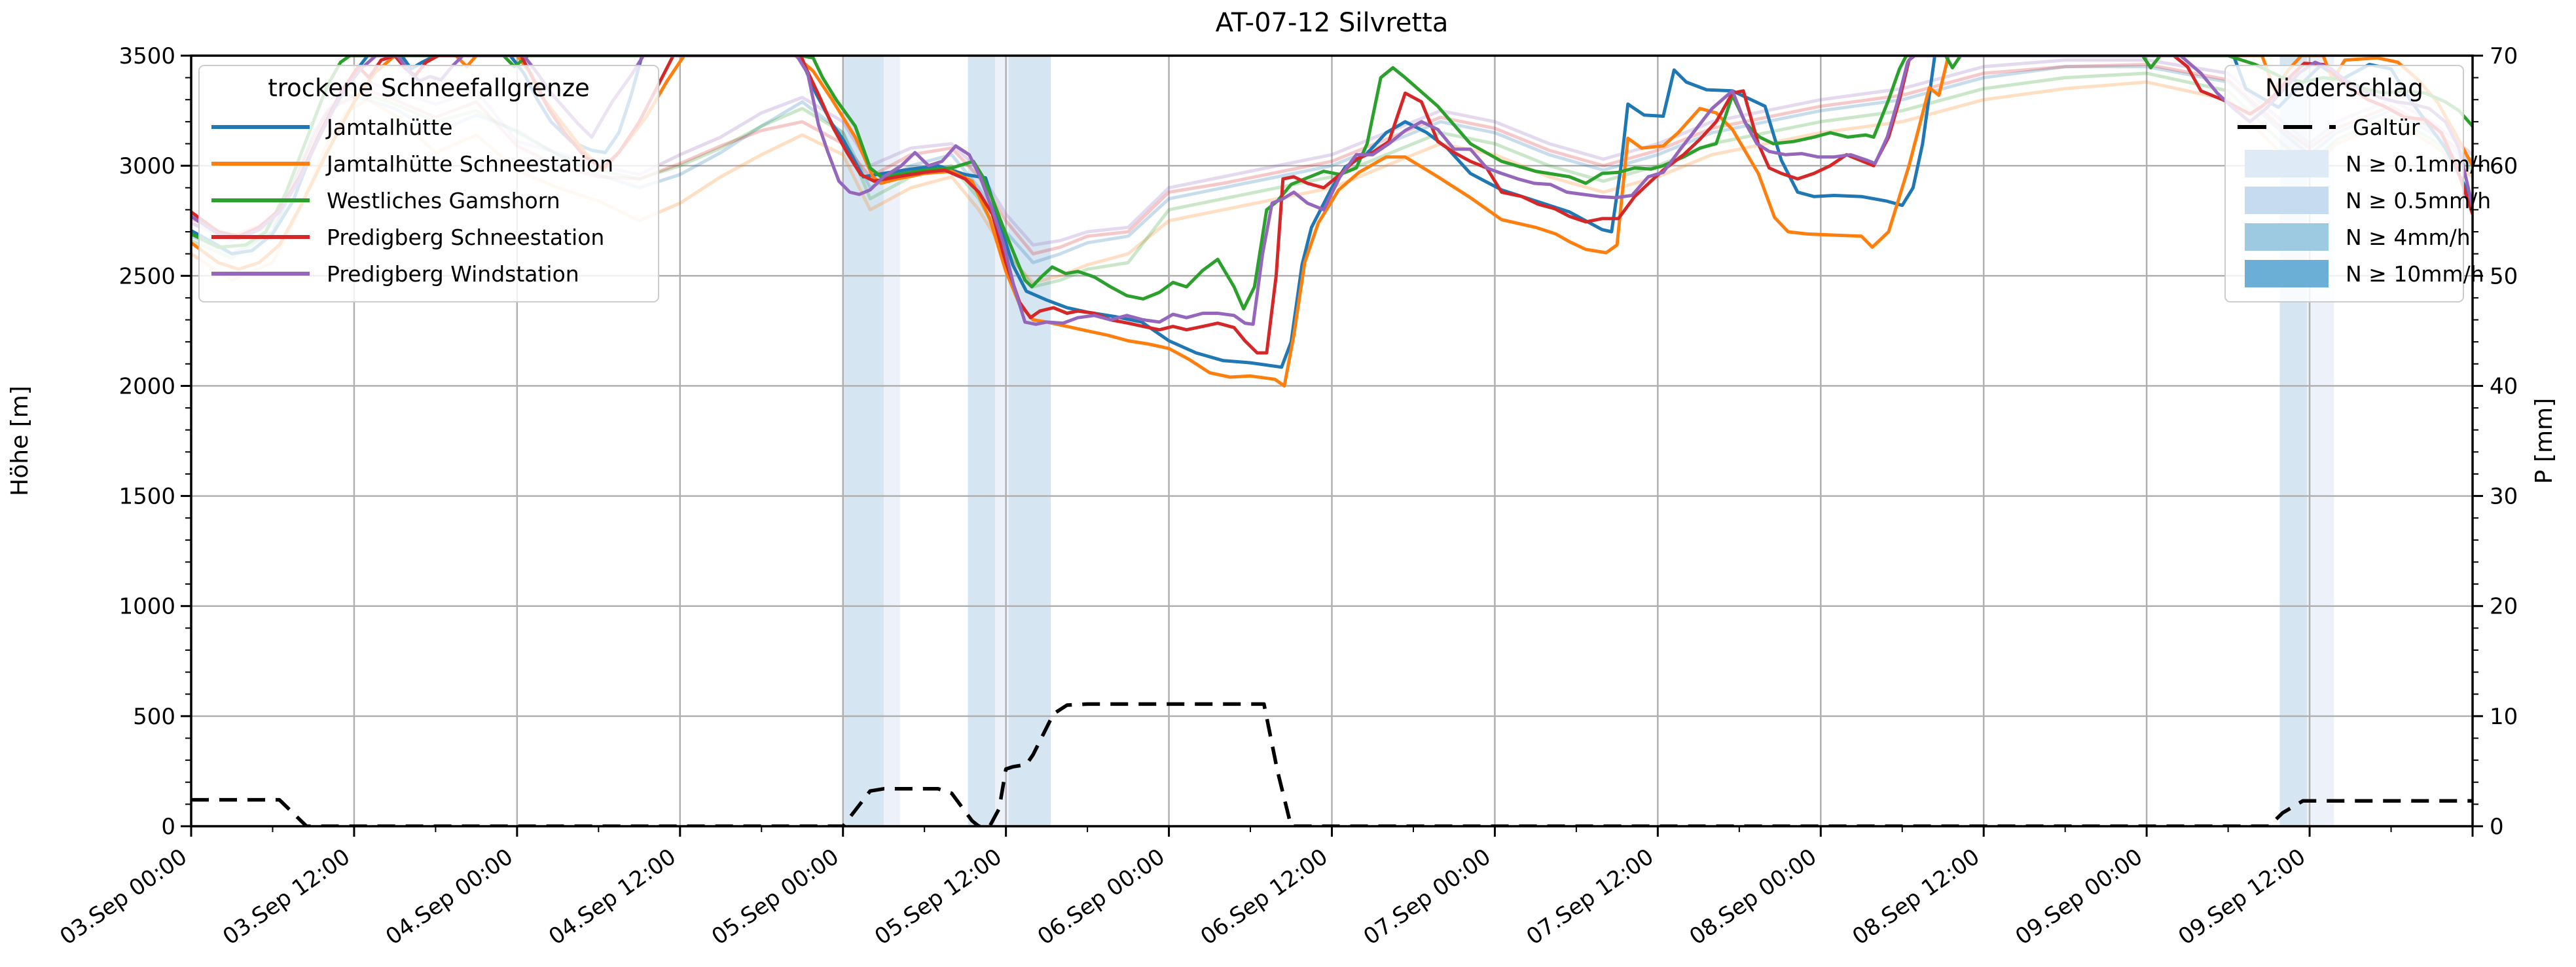 The width and height of the screenshot is (2576, 967). Describe the element at coordinates (2497, 827) in the screenshot. I see `y-right-tick-label: 0` at that location.